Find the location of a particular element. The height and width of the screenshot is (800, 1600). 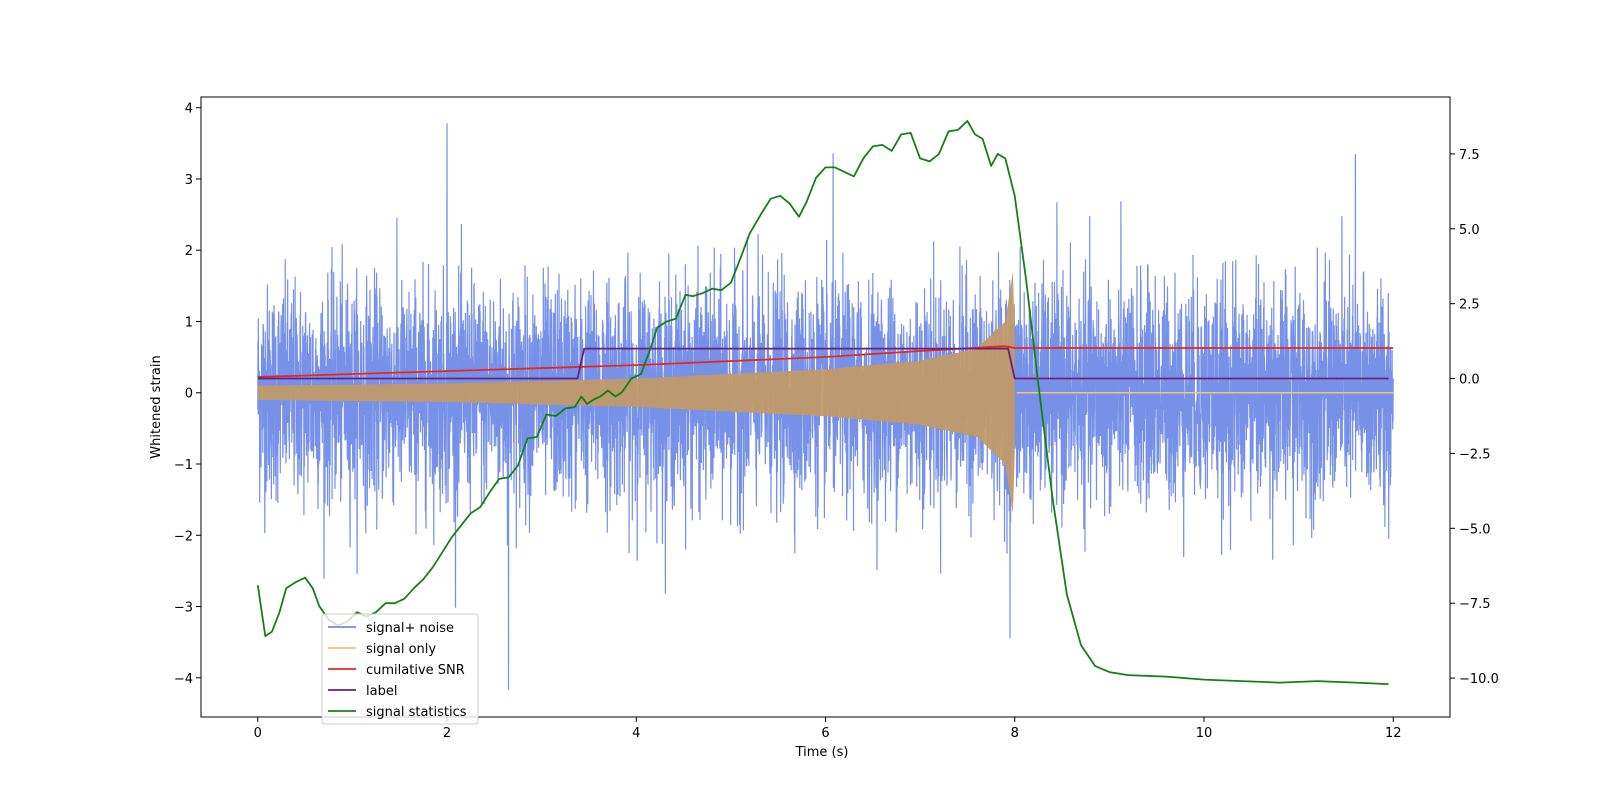

series-label is located at coordinates (823, 363).